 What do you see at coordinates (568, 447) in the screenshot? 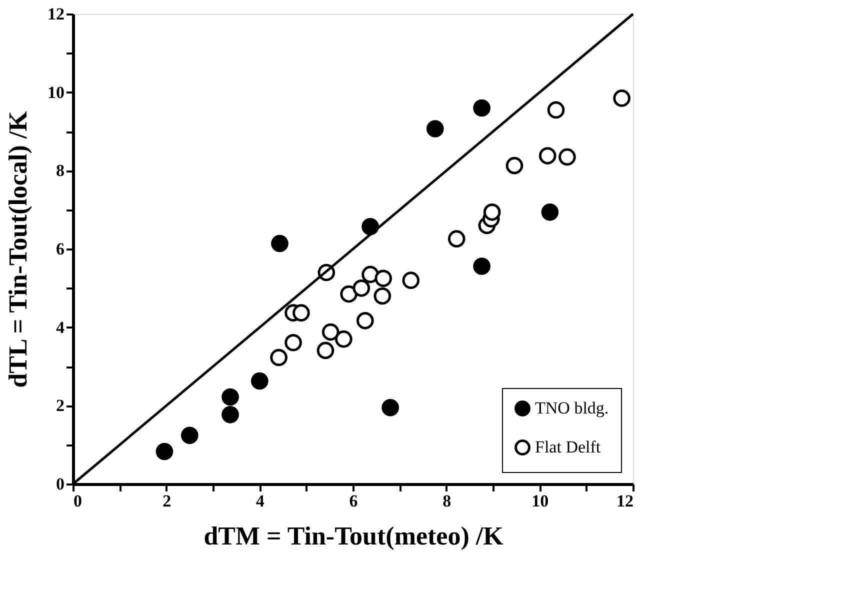
I see `legend-label: Flat Delft` at bounding box center [568, 447].